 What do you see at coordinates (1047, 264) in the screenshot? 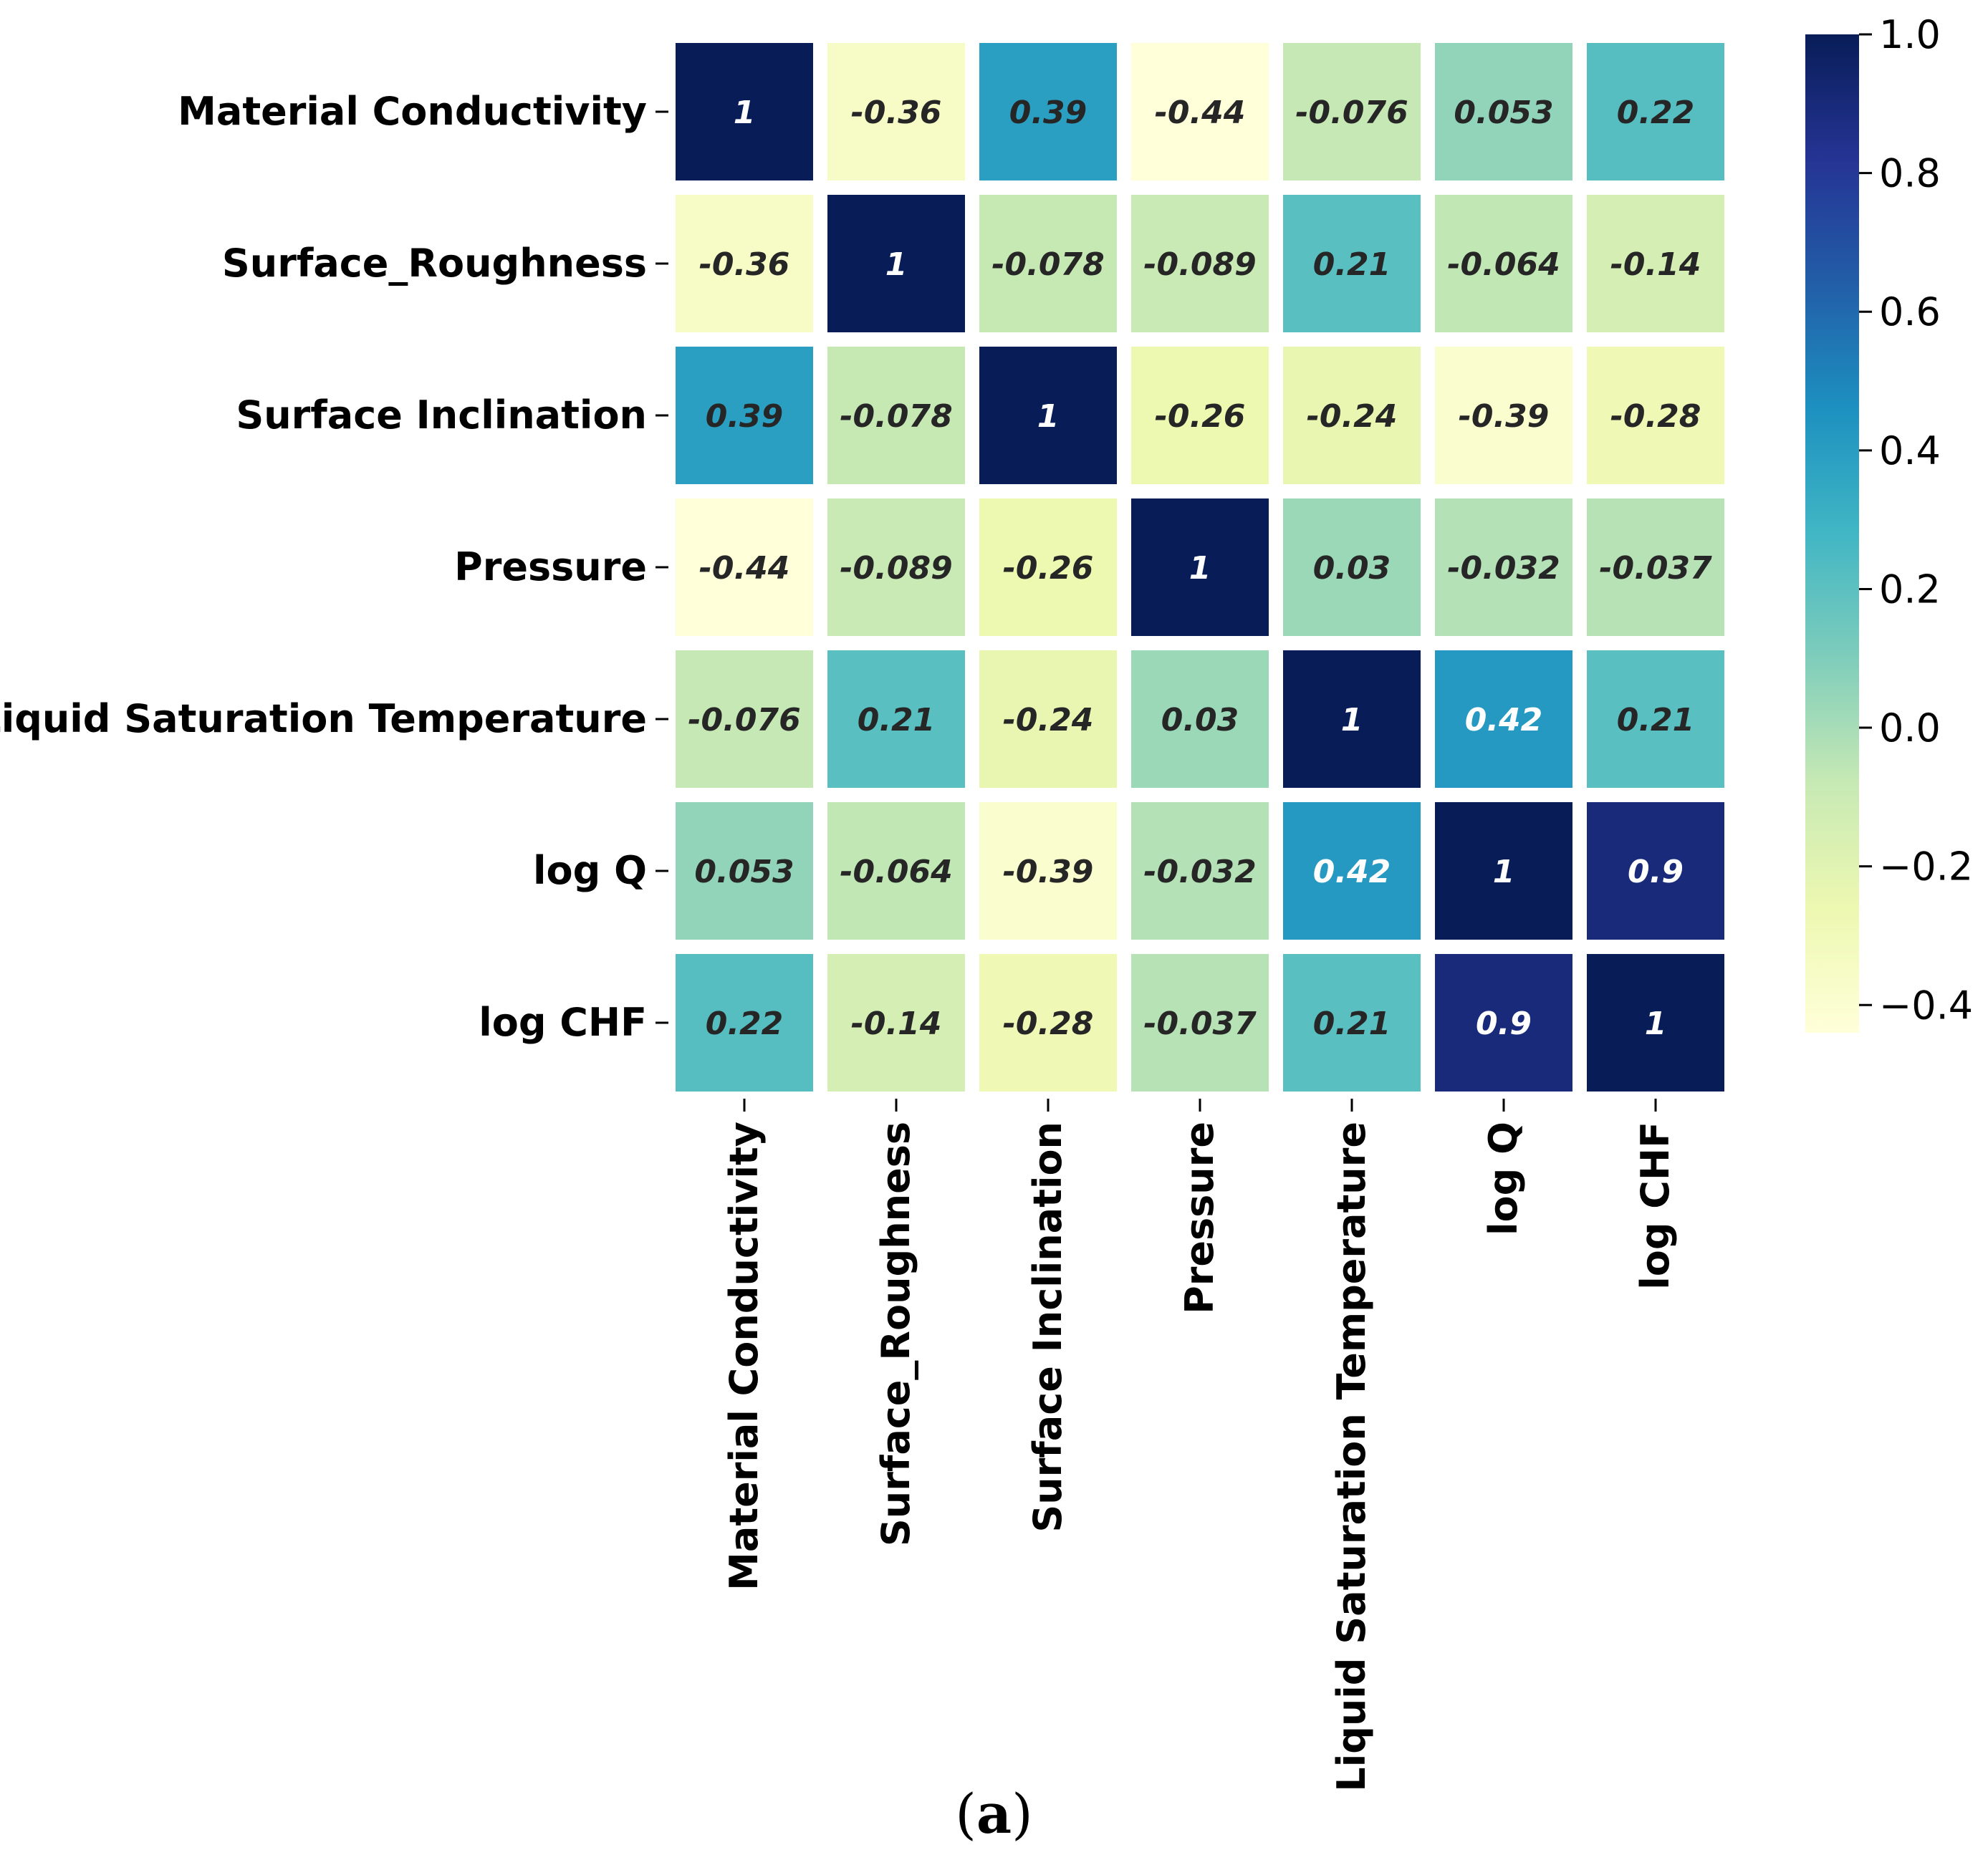
I see `heatmap-cell-label-r1-c2: -0.078` at bounding box center [1047, 264].